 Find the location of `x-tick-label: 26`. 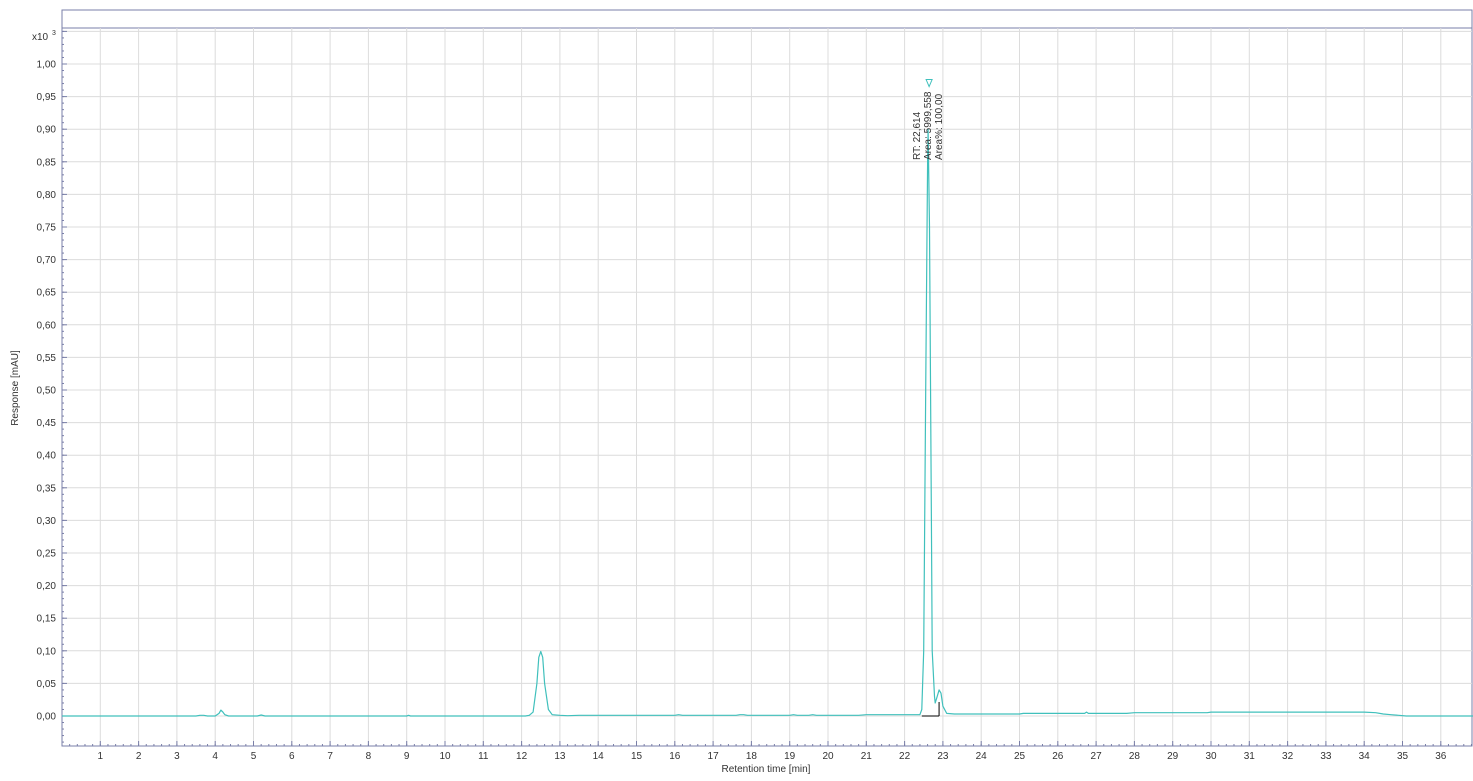

x-tick-label: 26 is located at coordinates (1058, 756).